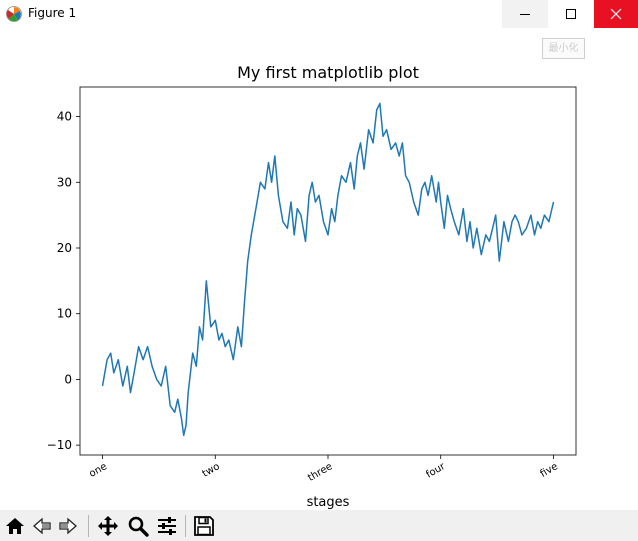 This screenshot has width=638, height=541. I want to click on save-button, so click(204, 526).